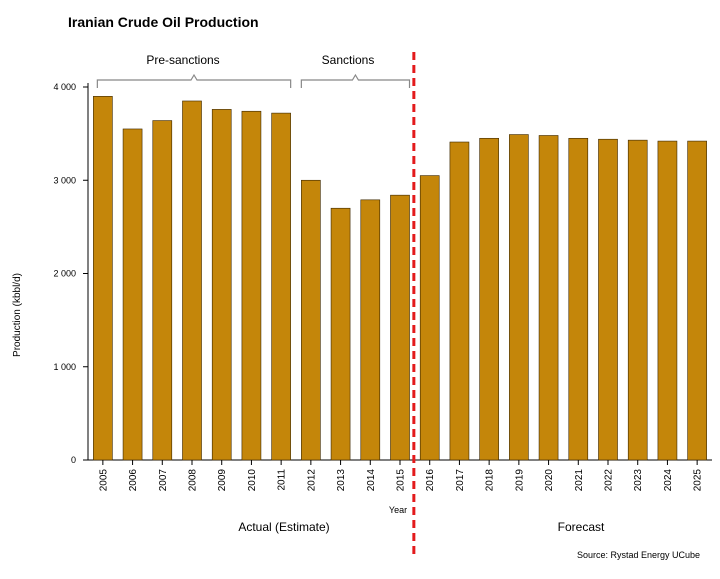  What do you see at coordinates (281, 286) in the screenshot?
I see `bar-2011` at bounding box center [281, 286].